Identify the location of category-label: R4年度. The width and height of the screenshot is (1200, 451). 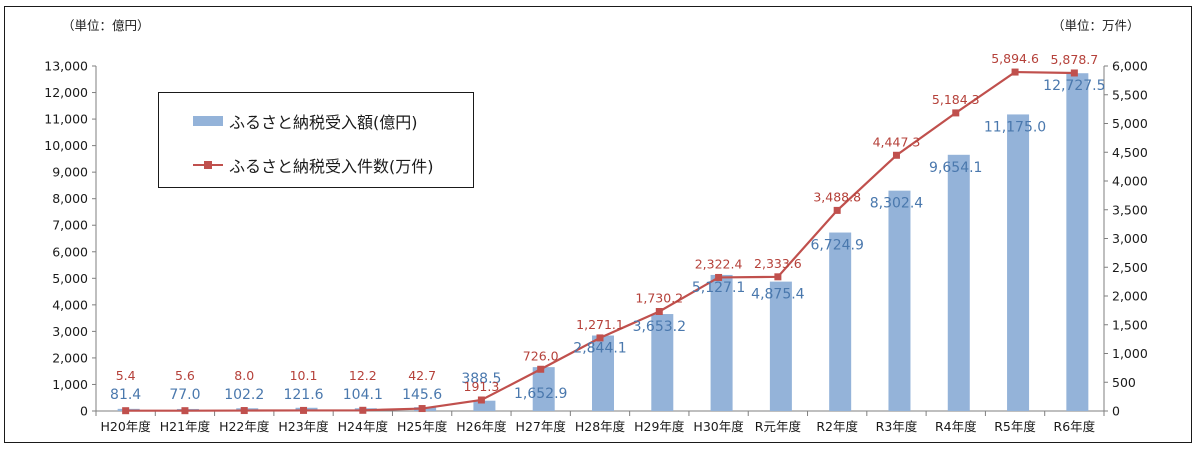
(956, 426).